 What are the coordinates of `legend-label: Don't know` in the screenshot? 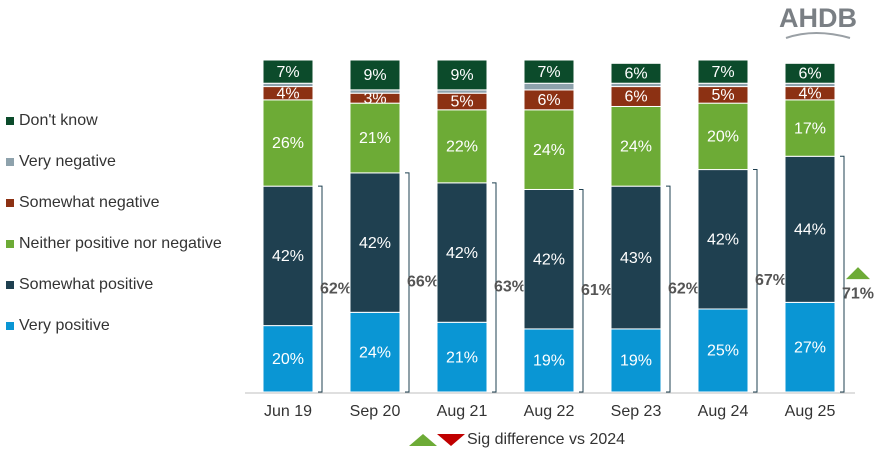 It's located at (58, 120).